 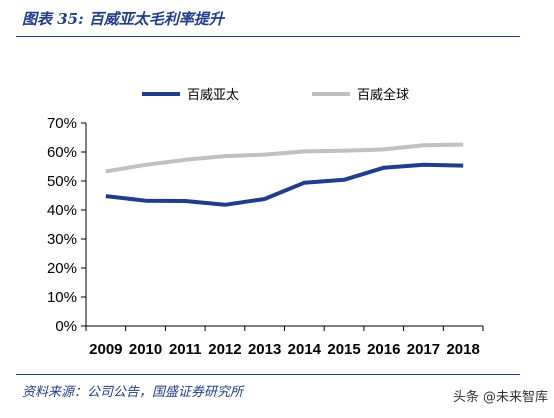 What do you see at coordinates (264, 349) in the screenshot?
I see `x-tick-label: 2013` at bounding box center [264, 349].